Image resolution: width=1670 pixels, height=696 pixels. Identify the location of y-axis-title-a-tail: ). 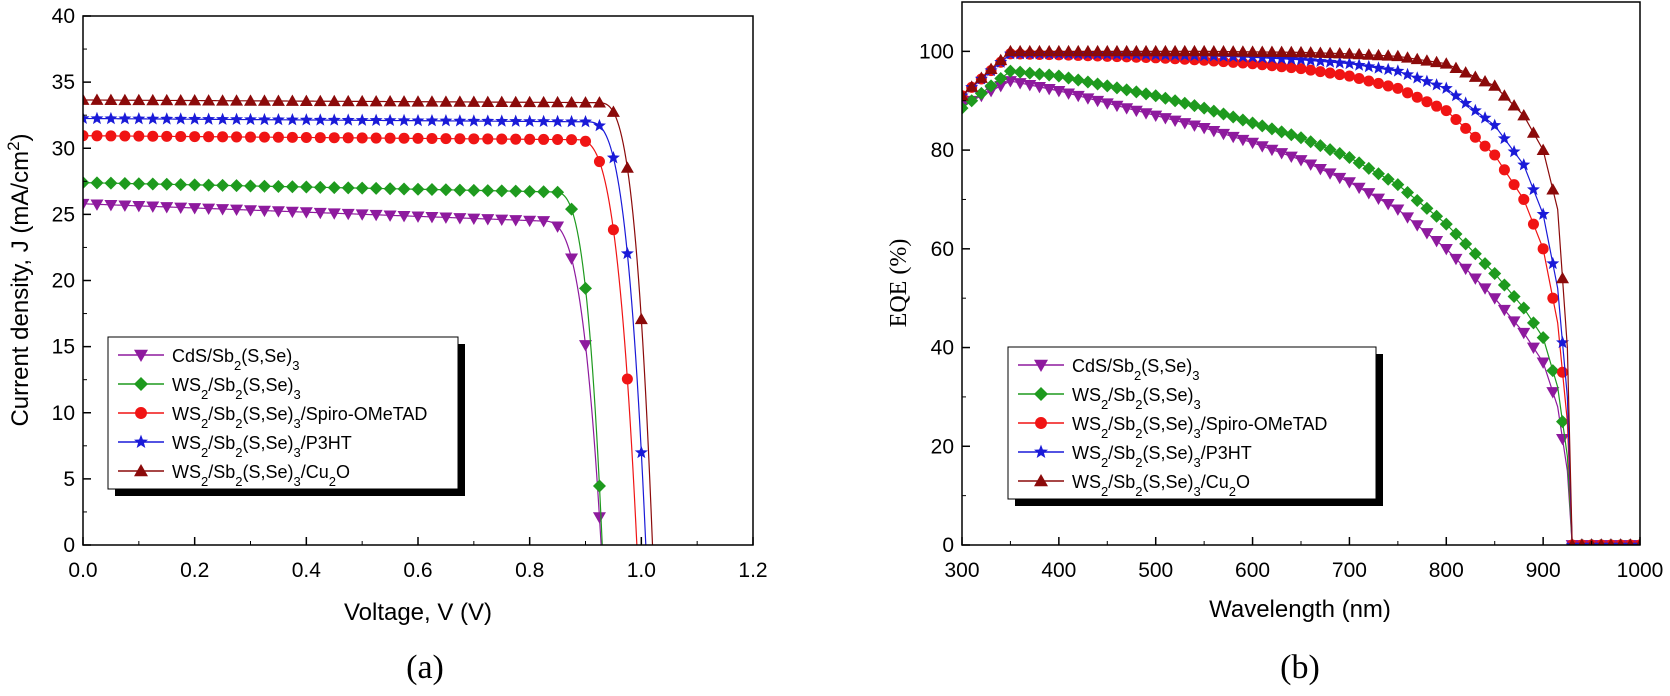
(20, 137).